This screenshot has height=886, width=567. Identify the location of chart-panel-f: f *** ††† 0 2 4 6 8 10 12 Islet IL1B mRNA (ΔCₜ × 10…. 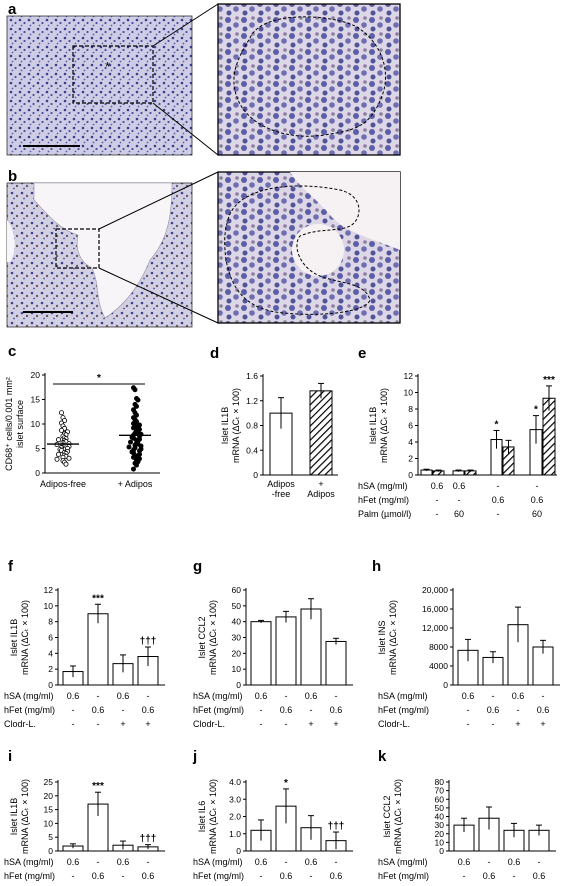
(84, 643).